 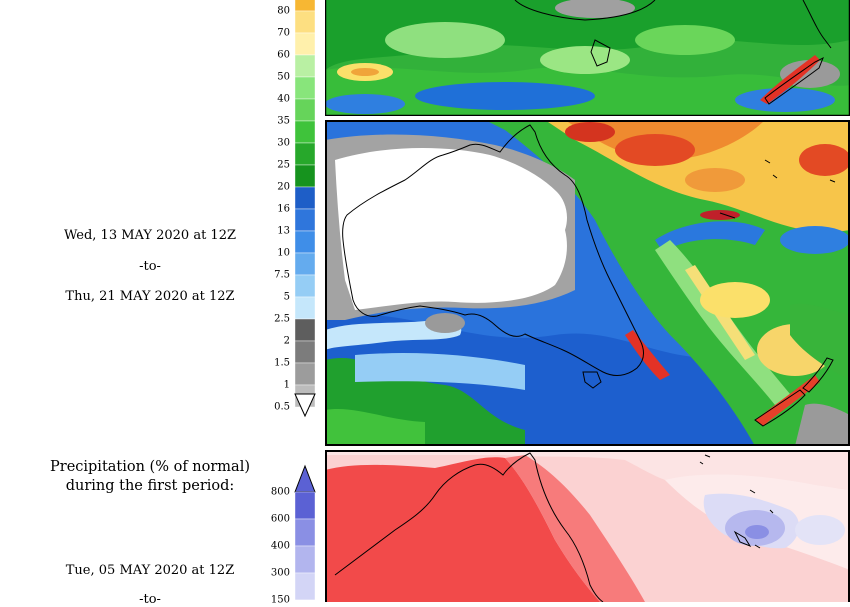 I want to click on colorbar-tick-label: 40, so click(x=283, y=99).